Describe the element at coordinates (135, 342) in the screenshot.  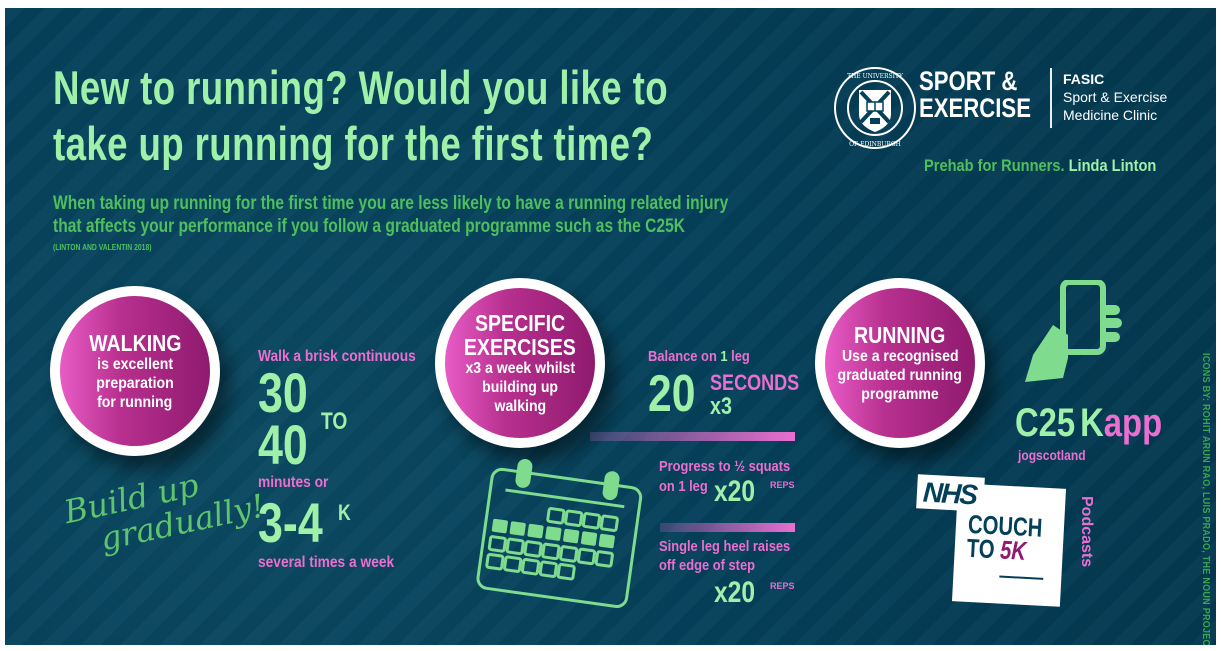
I see `walking-heading: WALKING` at that location.